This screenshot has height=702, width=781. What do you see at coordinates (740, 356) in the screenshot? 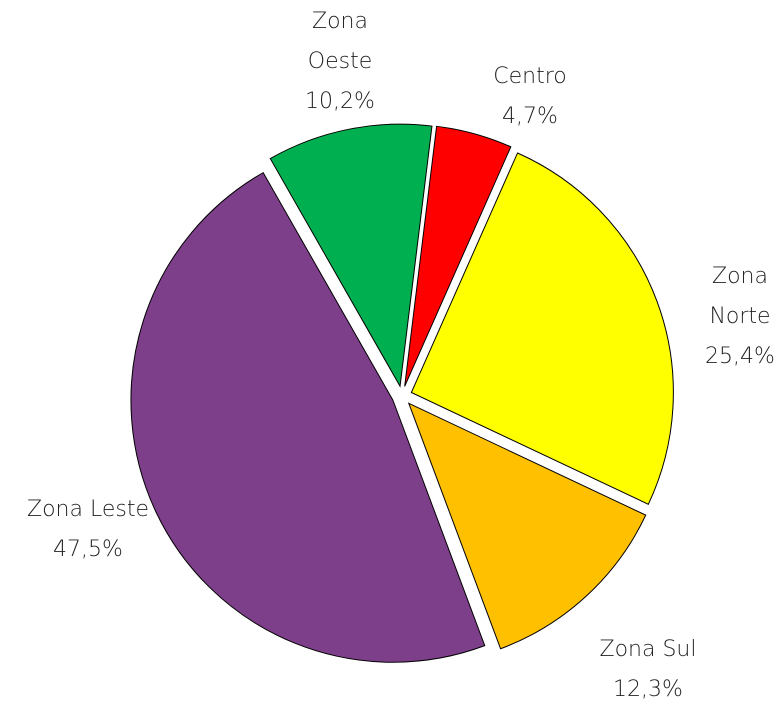
I see `slice-value-label: 25,4%` at bounding box center [740, 356].